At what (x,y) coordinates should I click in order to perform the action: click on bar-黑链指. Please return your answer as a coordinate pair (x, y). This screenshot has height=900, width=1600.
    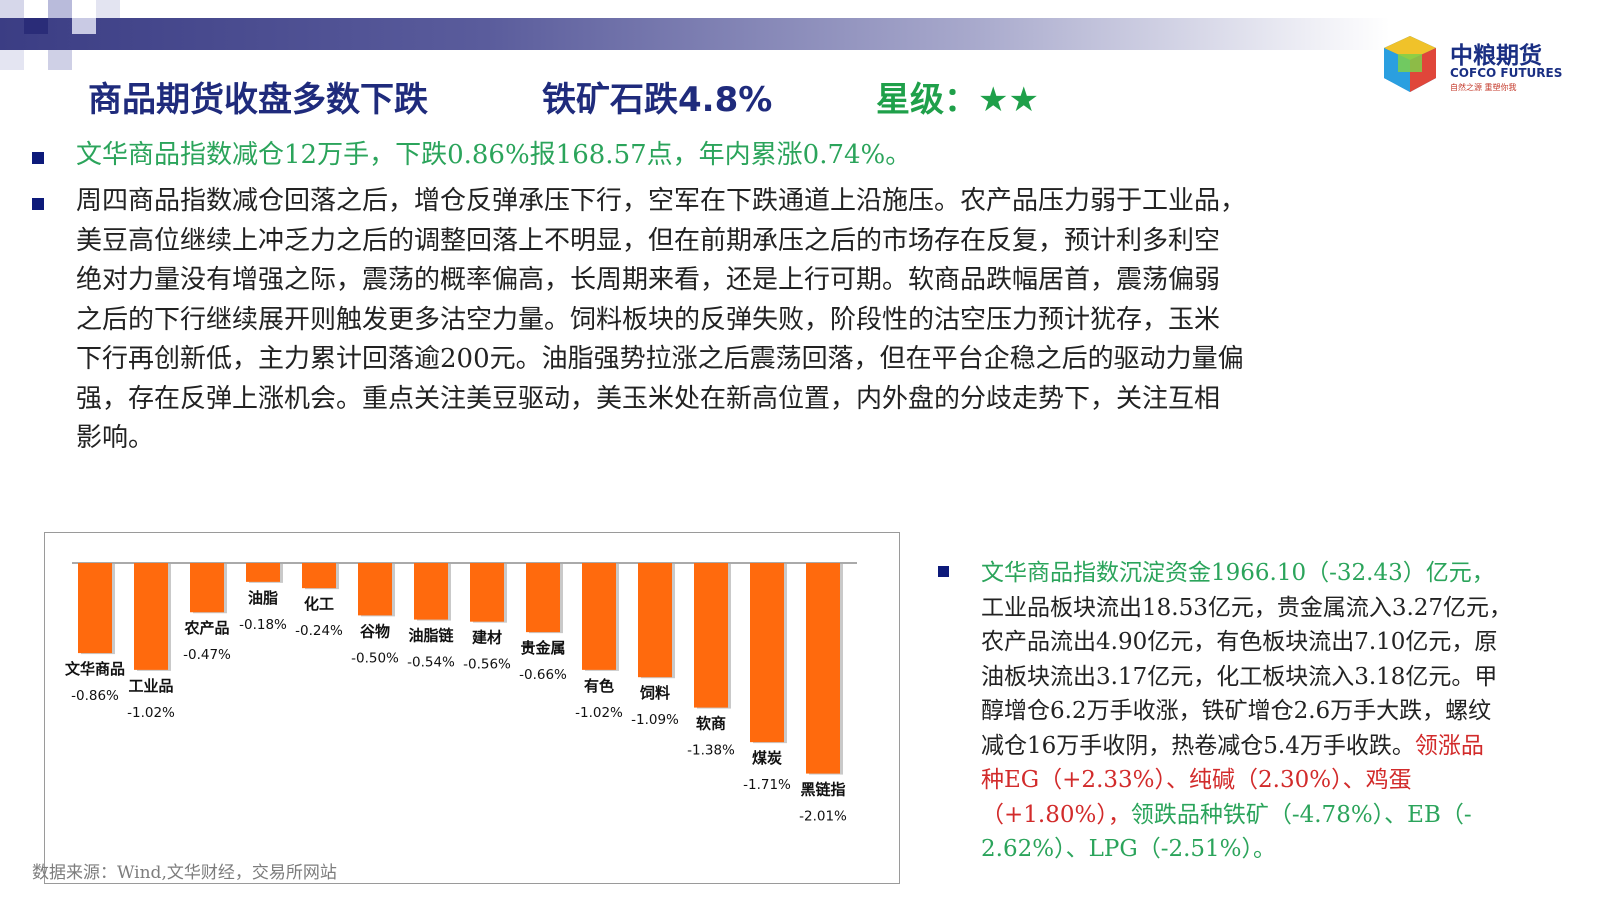
    Looking at the image, I should click on (823, 668).